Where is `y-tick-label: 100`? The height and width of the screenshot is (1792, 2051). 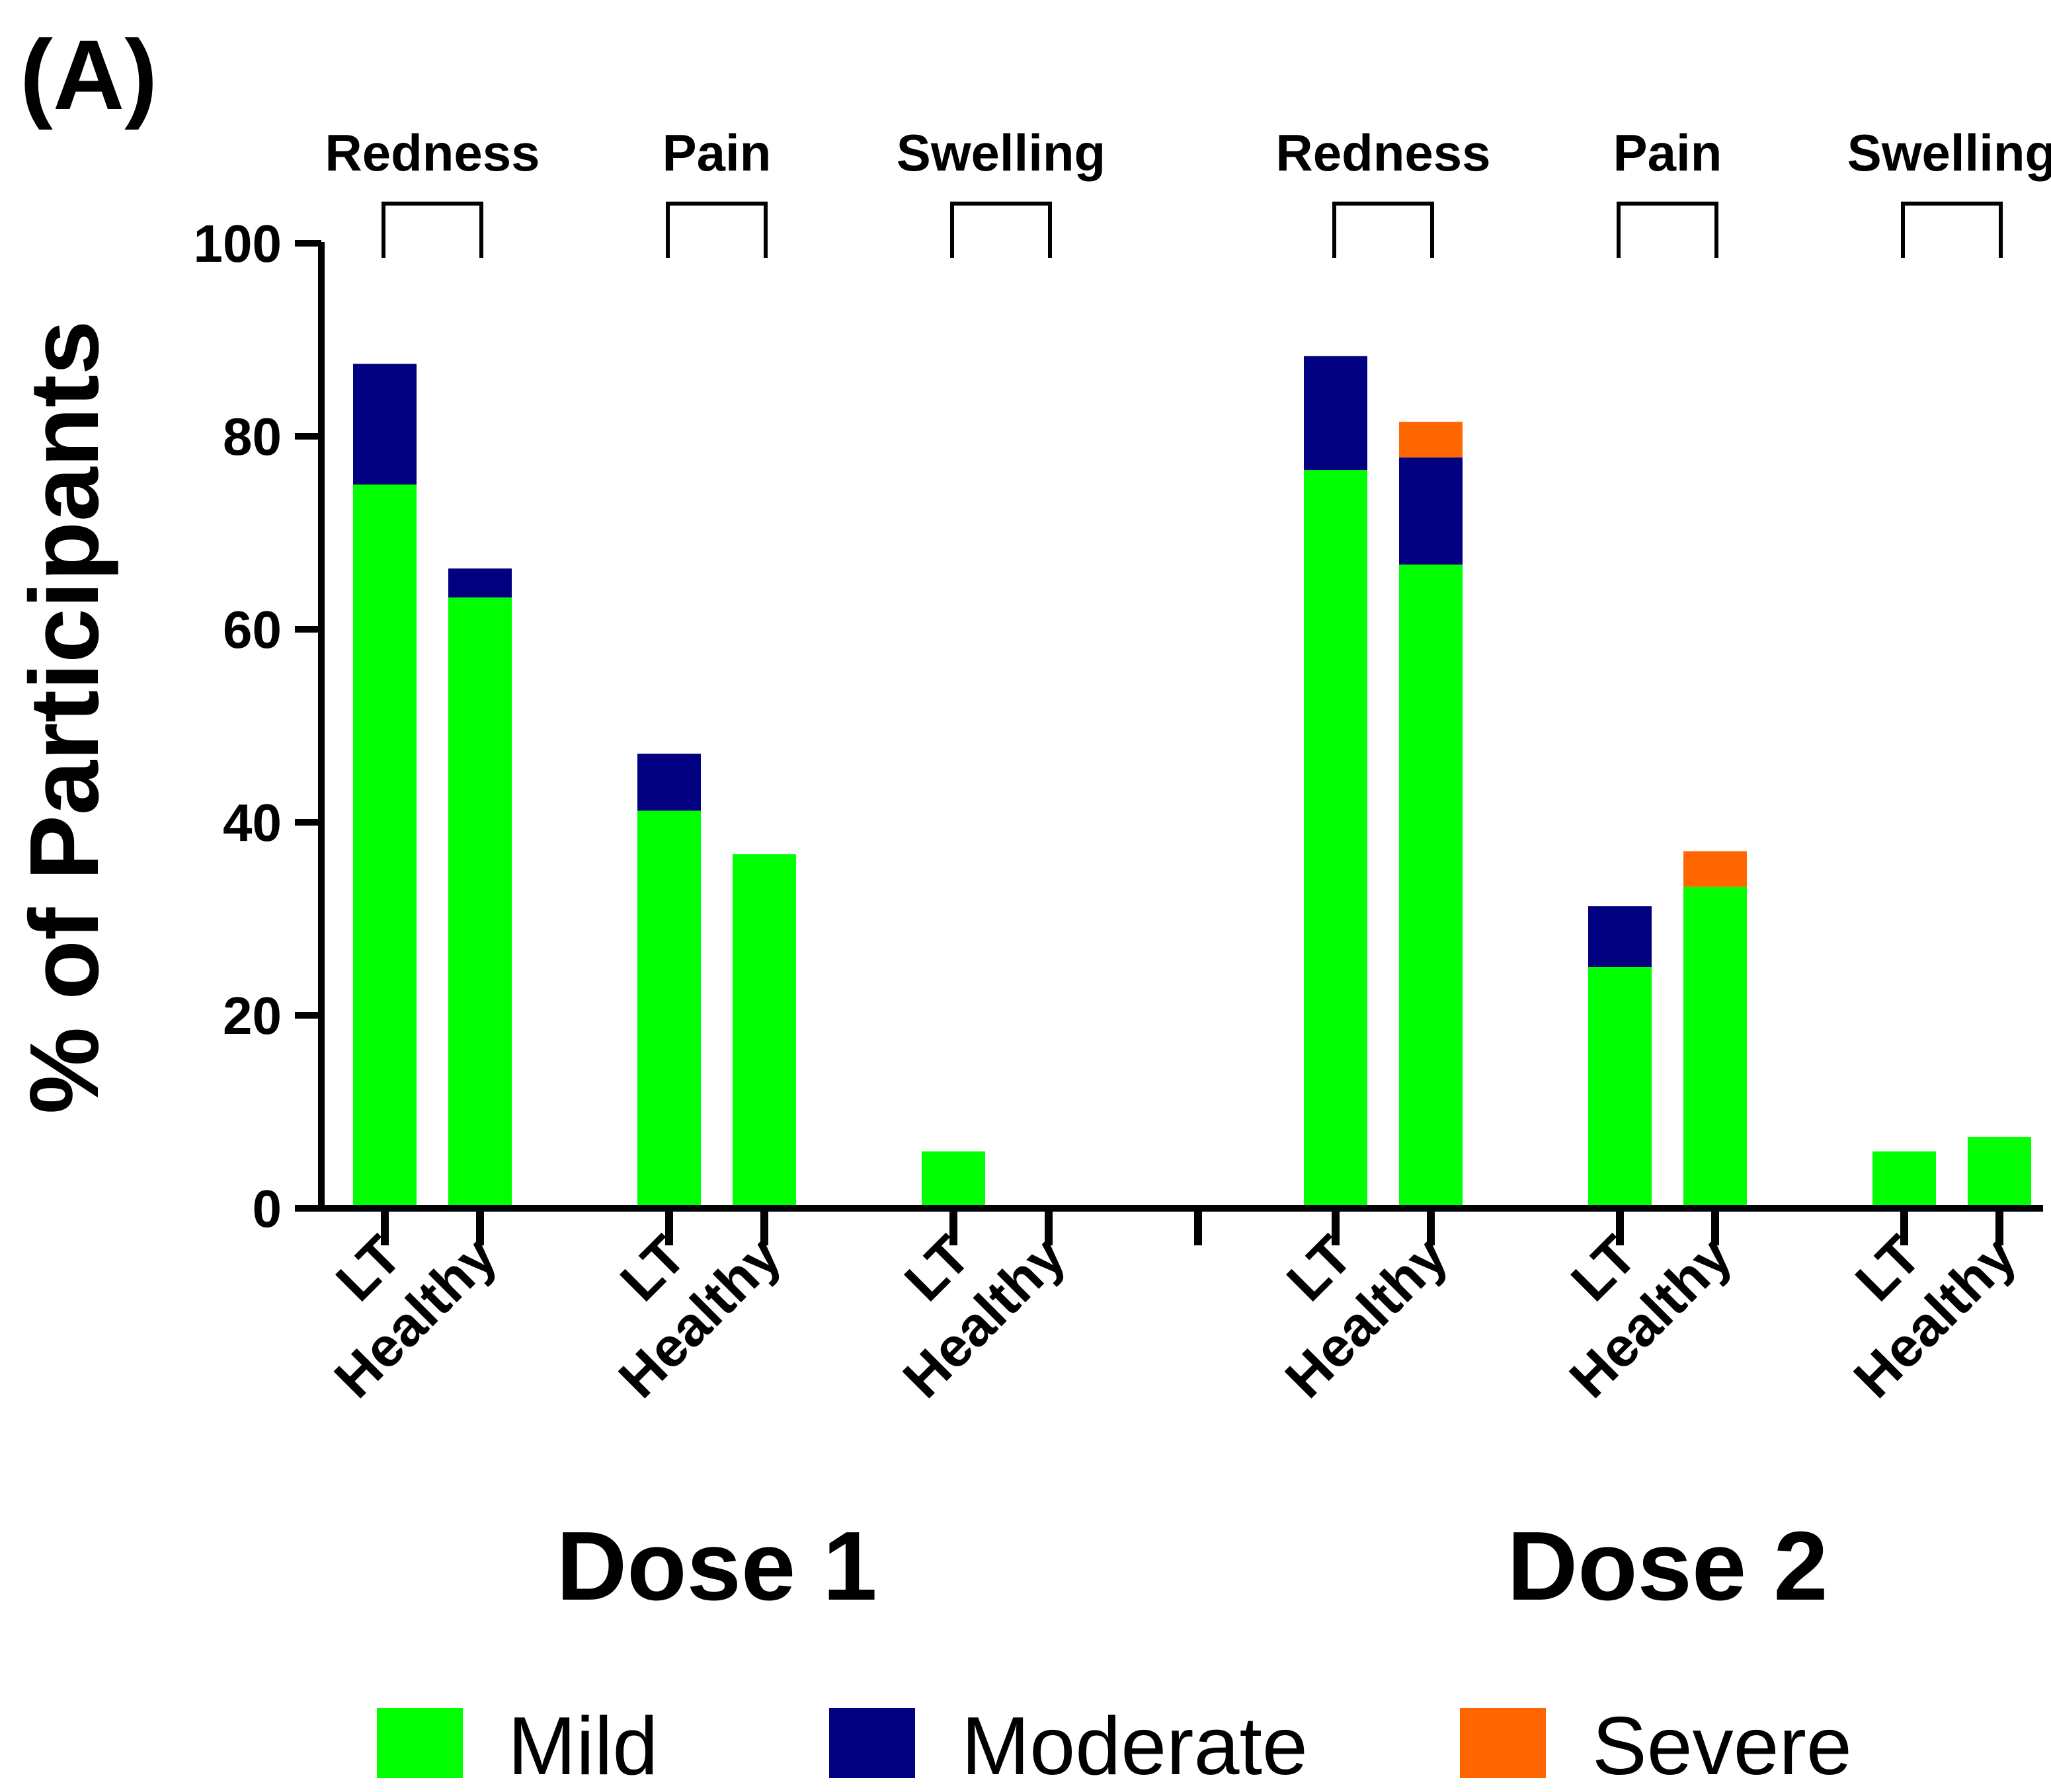 y-tick-label: 100 is located at coordinates (238, 243).